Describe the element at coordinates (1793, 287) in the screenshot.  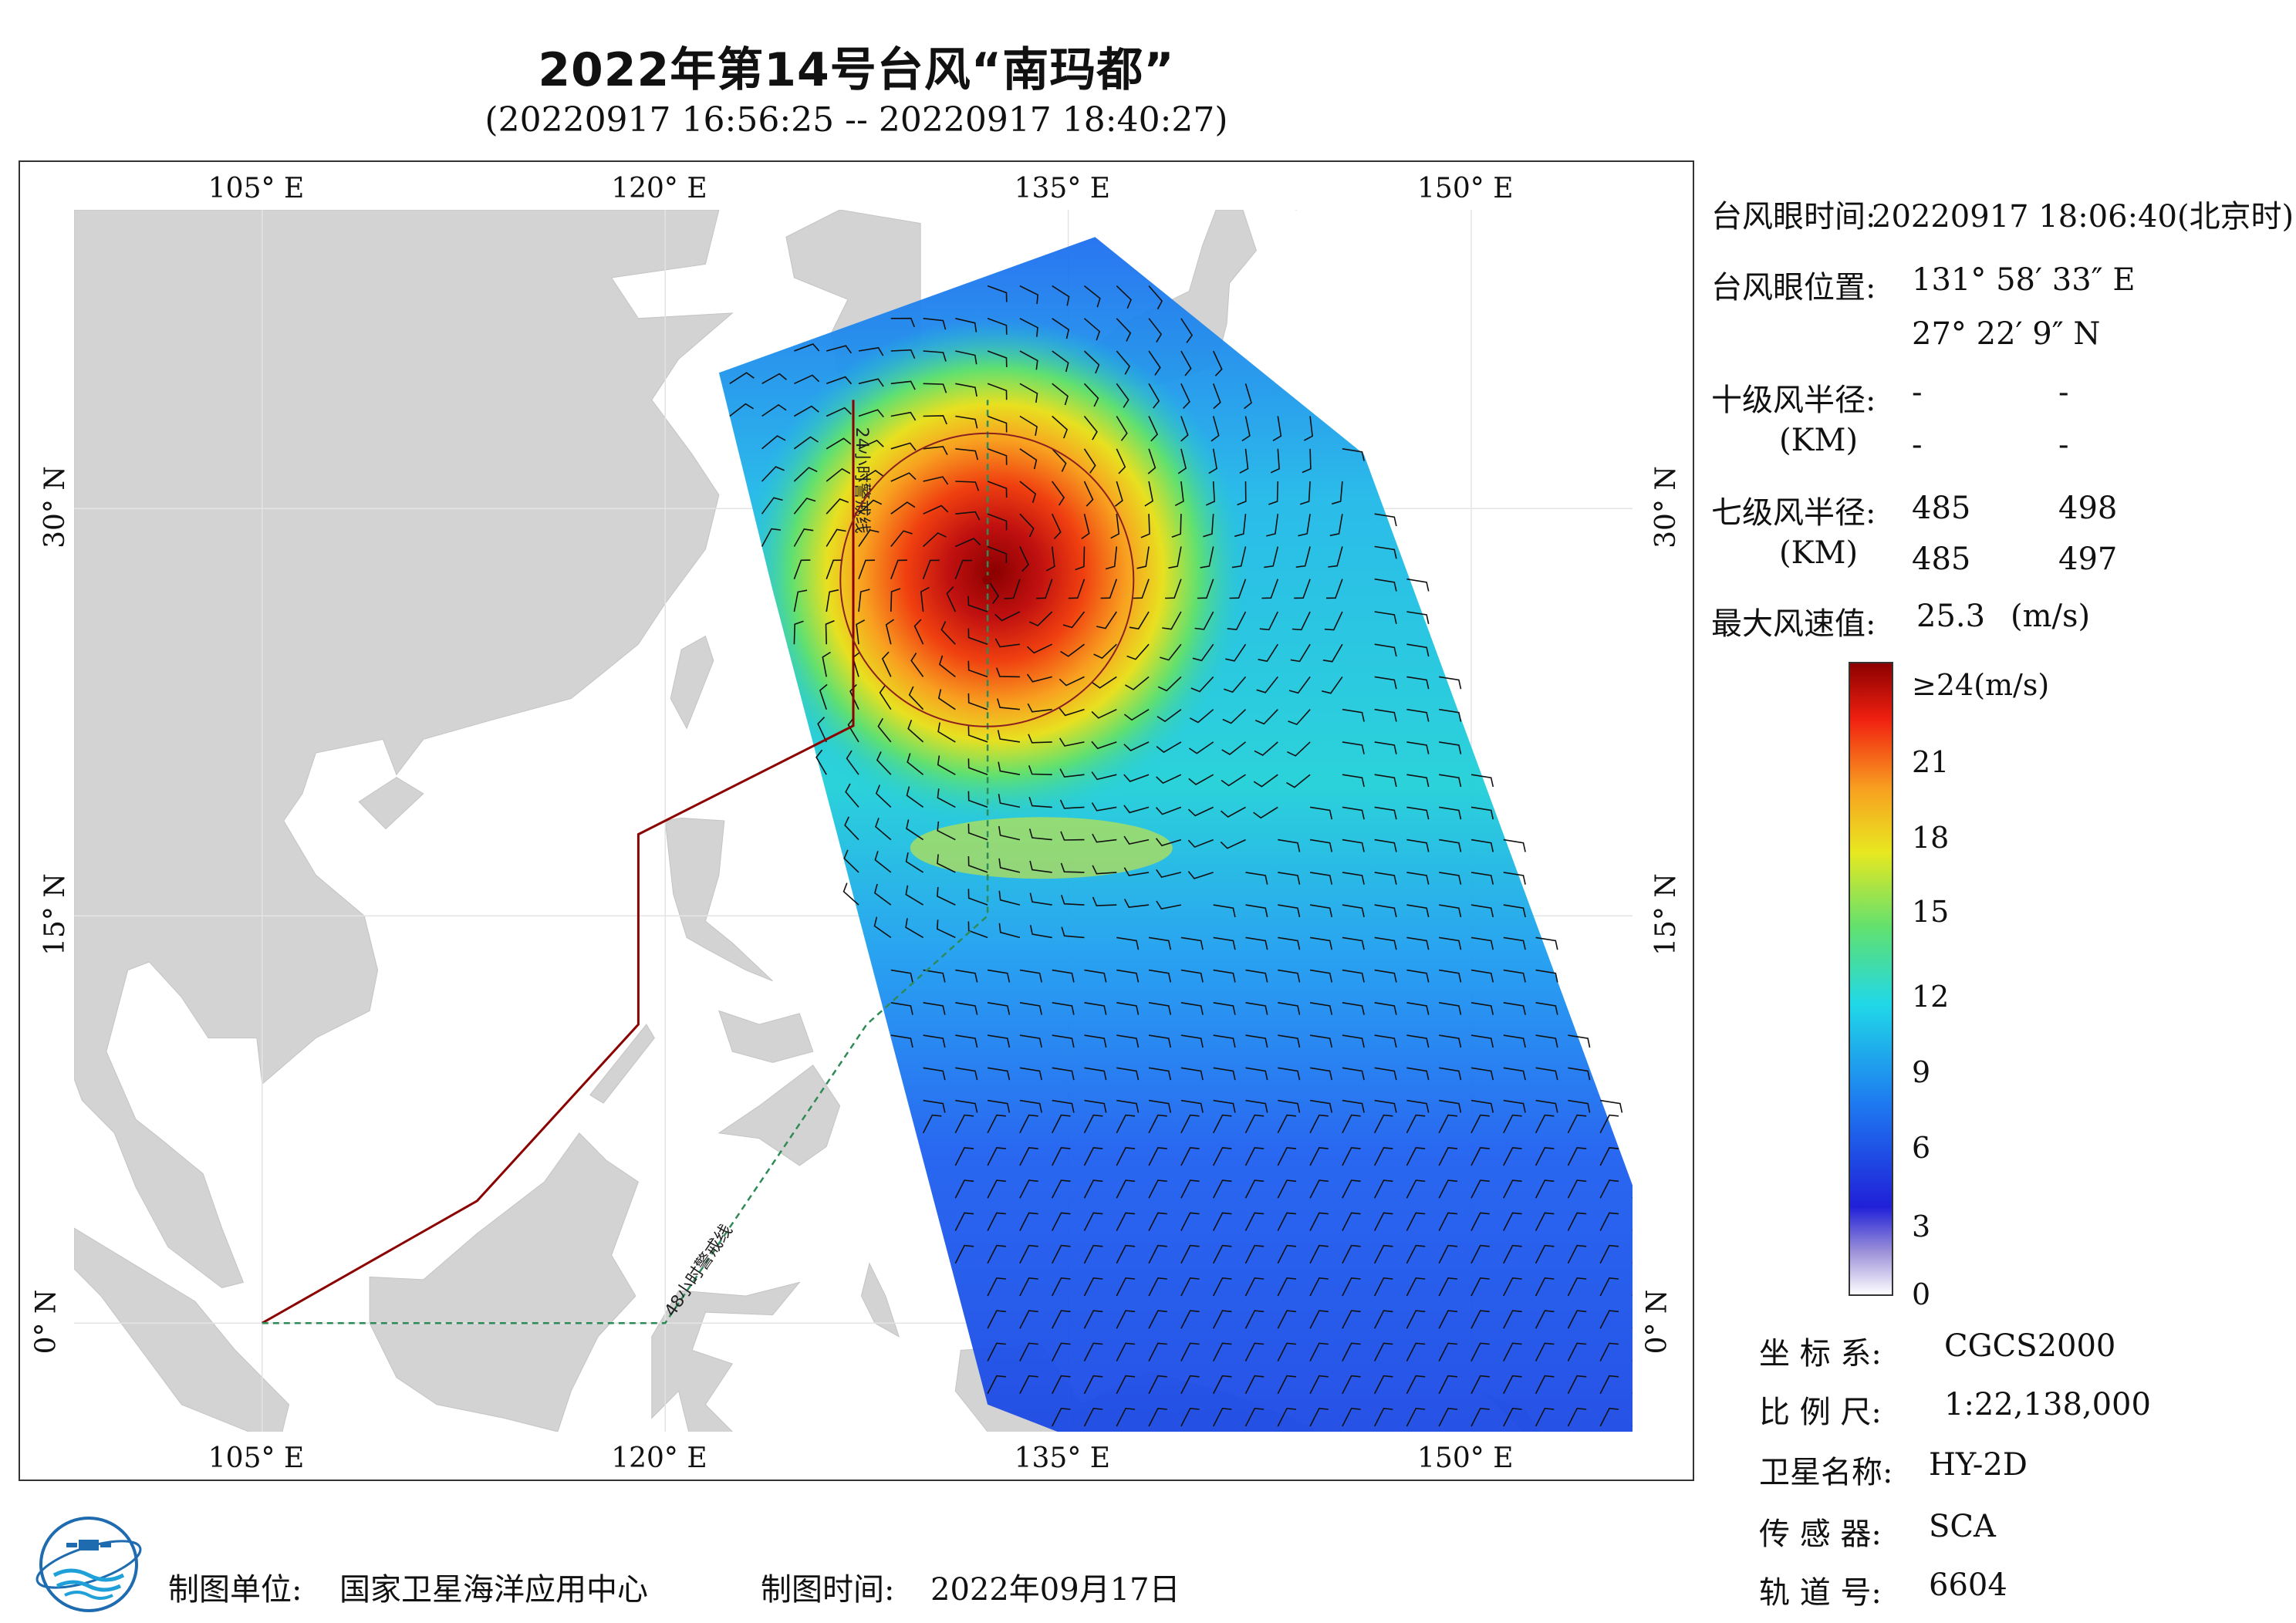
I see `eye-position-label: 台风眼位置:` at that location.